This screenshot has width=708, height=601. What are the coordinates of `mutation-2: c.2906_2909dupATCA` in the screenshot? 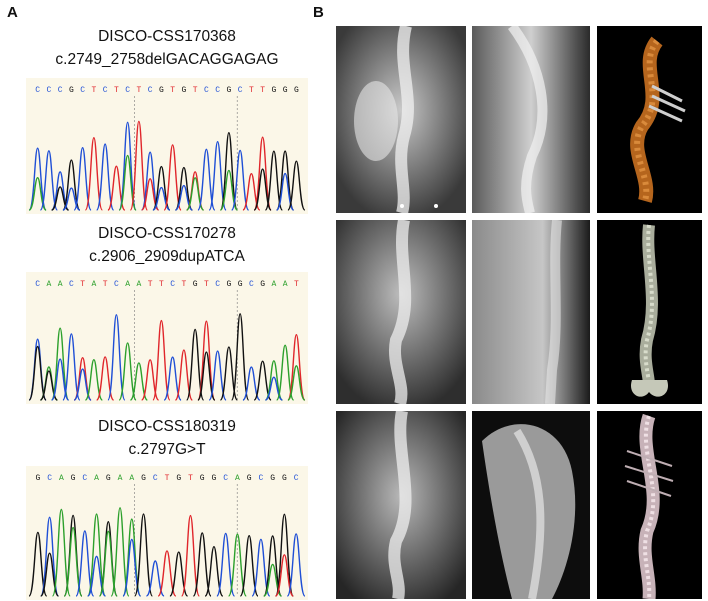 It's located at (167, 256).